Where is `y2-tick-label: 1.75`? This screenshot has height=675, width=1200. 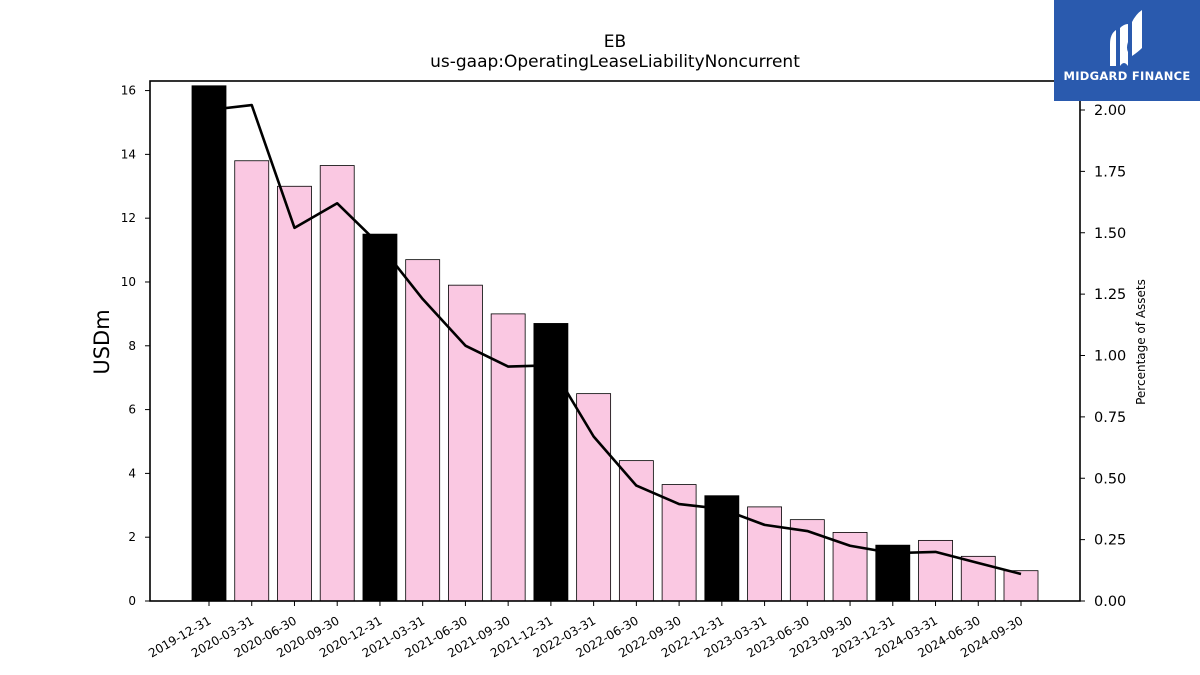
y2-tick-label: 1.75 is located at coordinates (1110, 172).